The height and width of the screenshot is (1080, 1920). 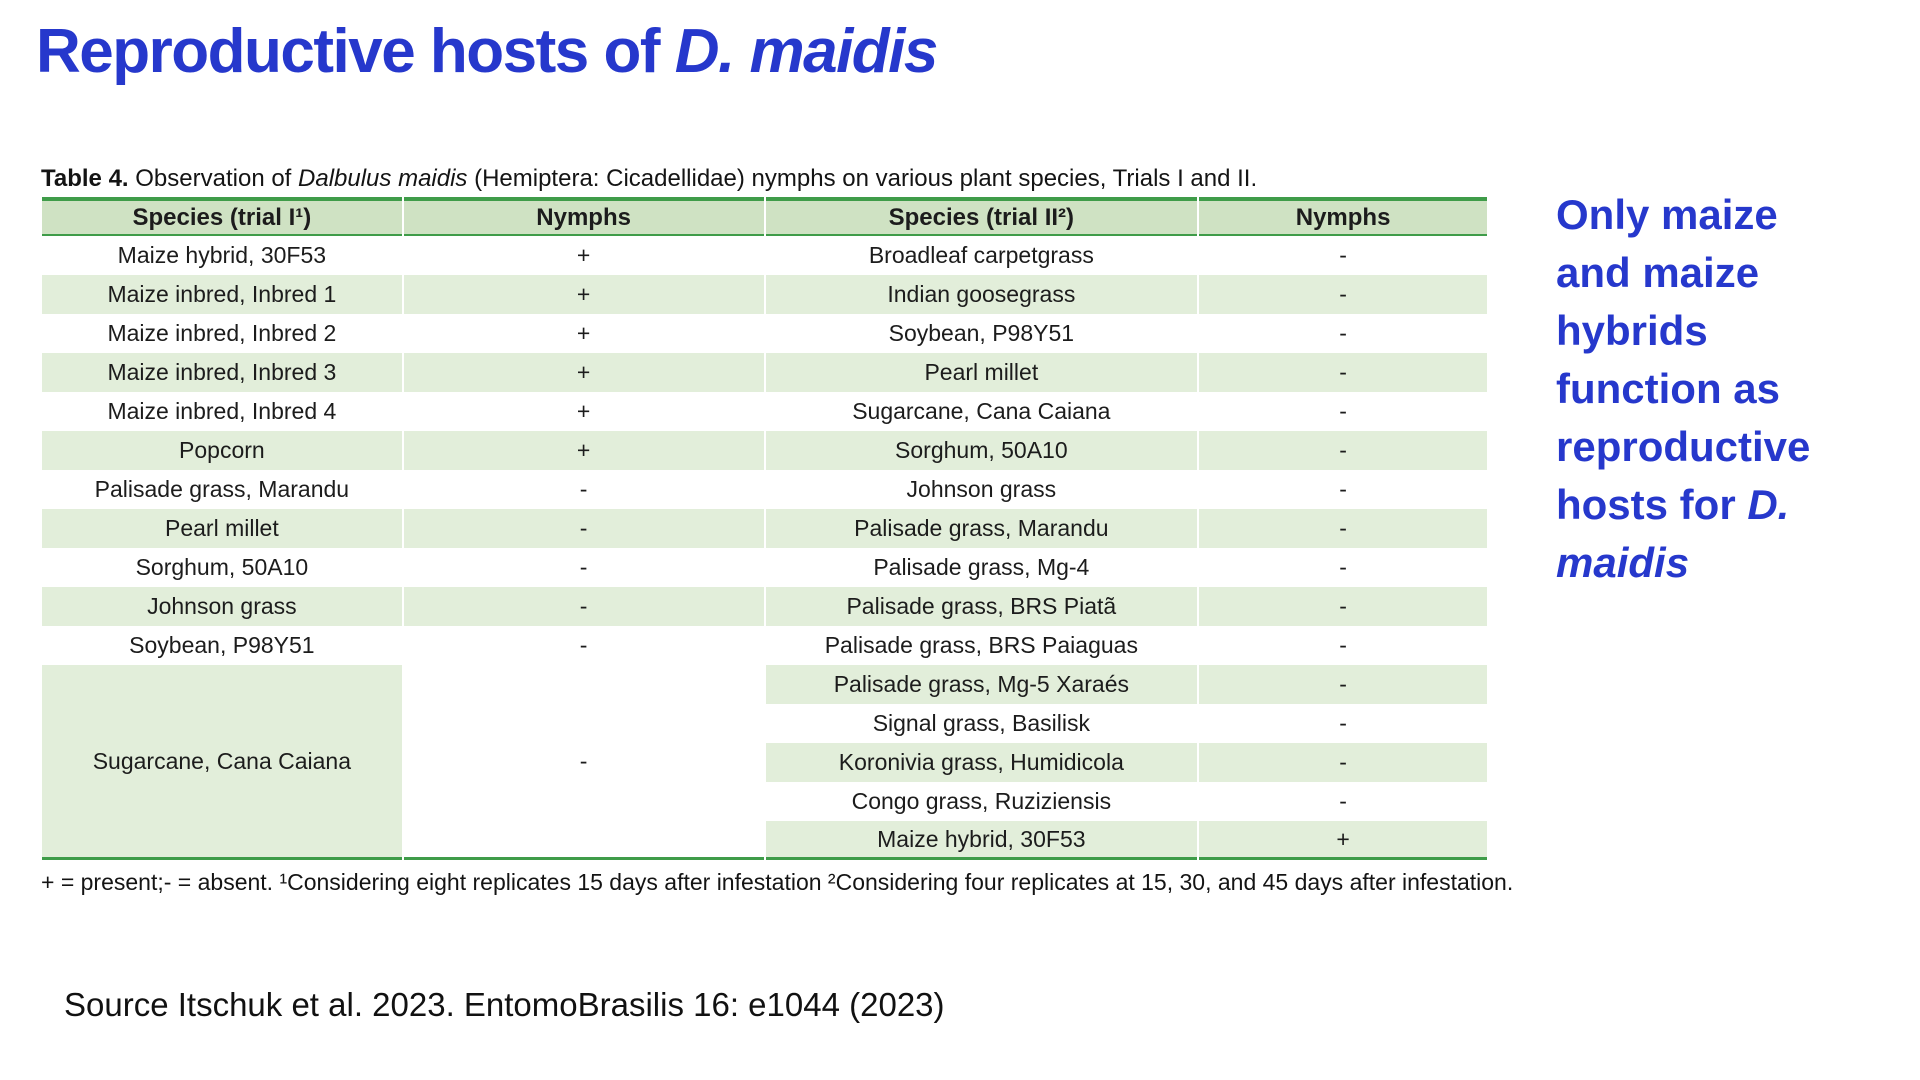 I want to click on key-message-line: function as, so click(x=1706, y=389).